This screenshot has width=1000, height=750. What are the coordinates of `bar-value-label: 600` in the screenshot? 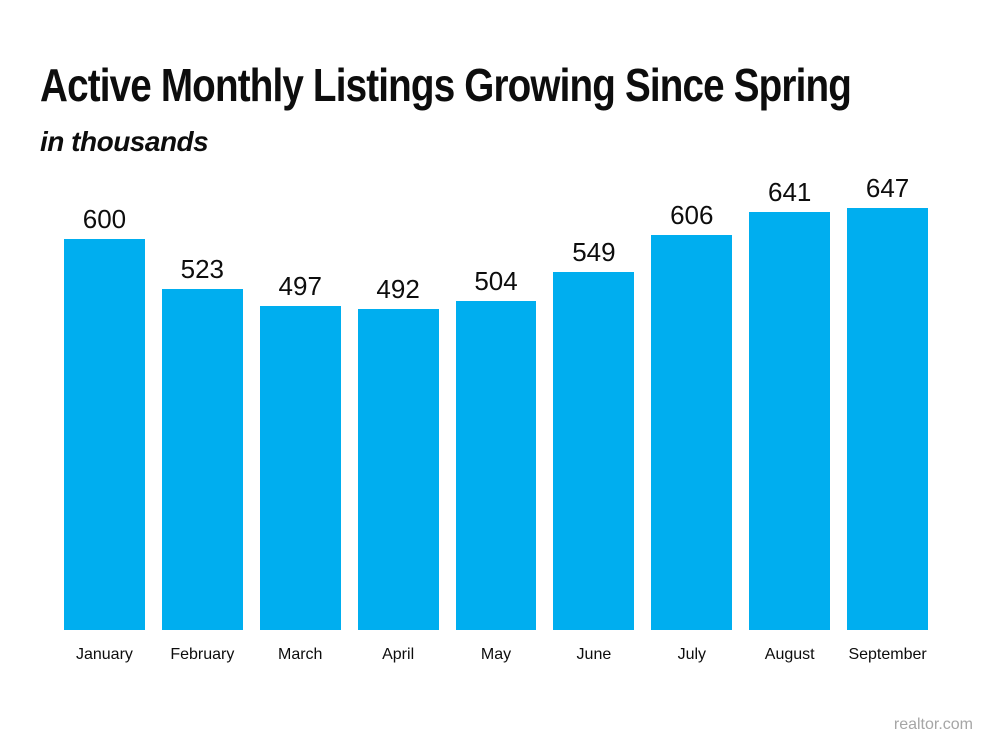 It's located at (104, 219).